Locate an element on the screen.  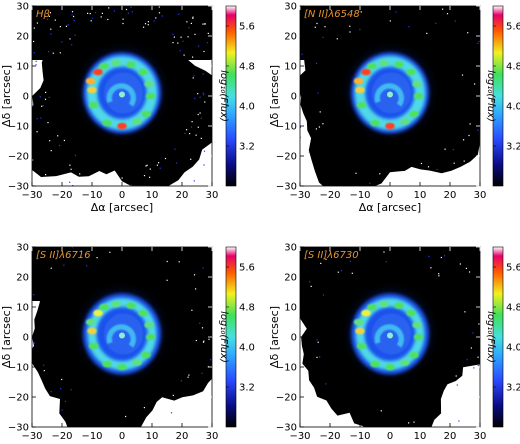
colorbar-tick-label: 4.8 is located at coordinates (247, 308).